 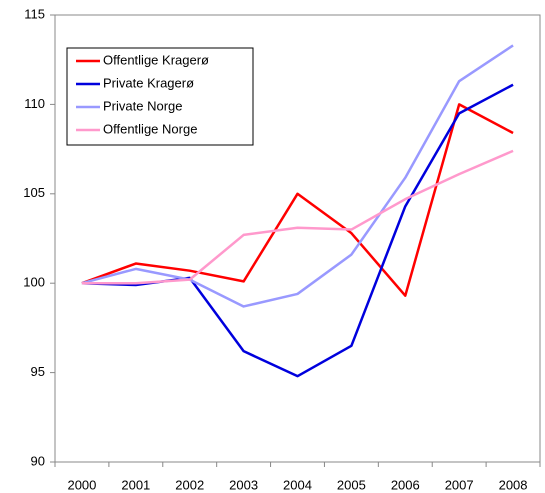 I want to click on y-tick-label: 95, so click(x=38, y=371).